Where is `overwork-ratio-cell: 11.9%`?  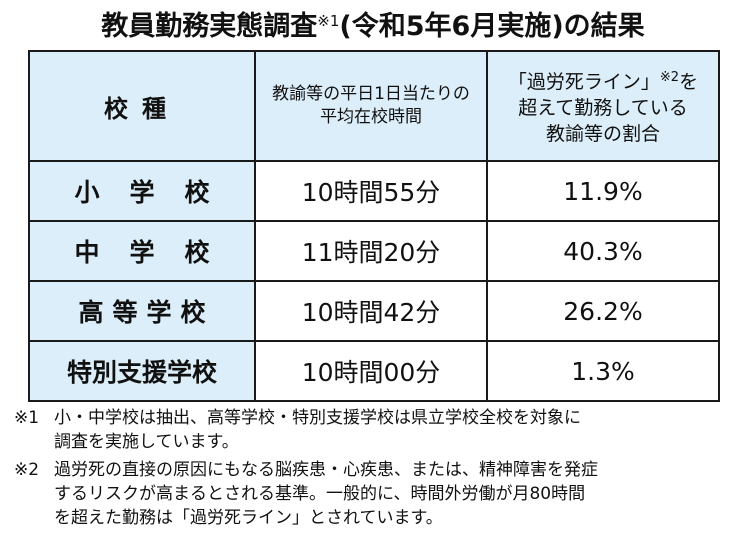
overwork-ratio-cell: 11.9% is located at coordinates (603, 191).